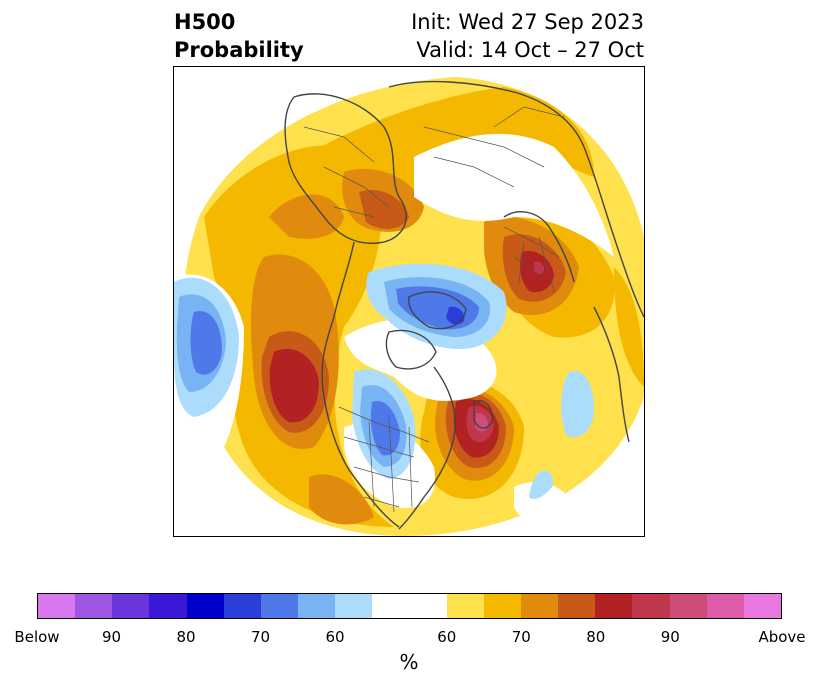 This screenshot has height=686, width=819. Describe the element at coordinates (346, 172) in the screenshot. I see `borders-asia` at that location.